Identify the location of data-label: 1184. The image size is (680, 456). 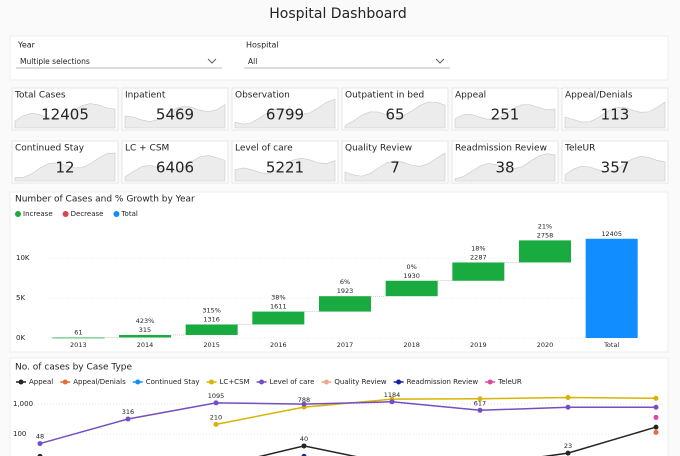
(392, 395).